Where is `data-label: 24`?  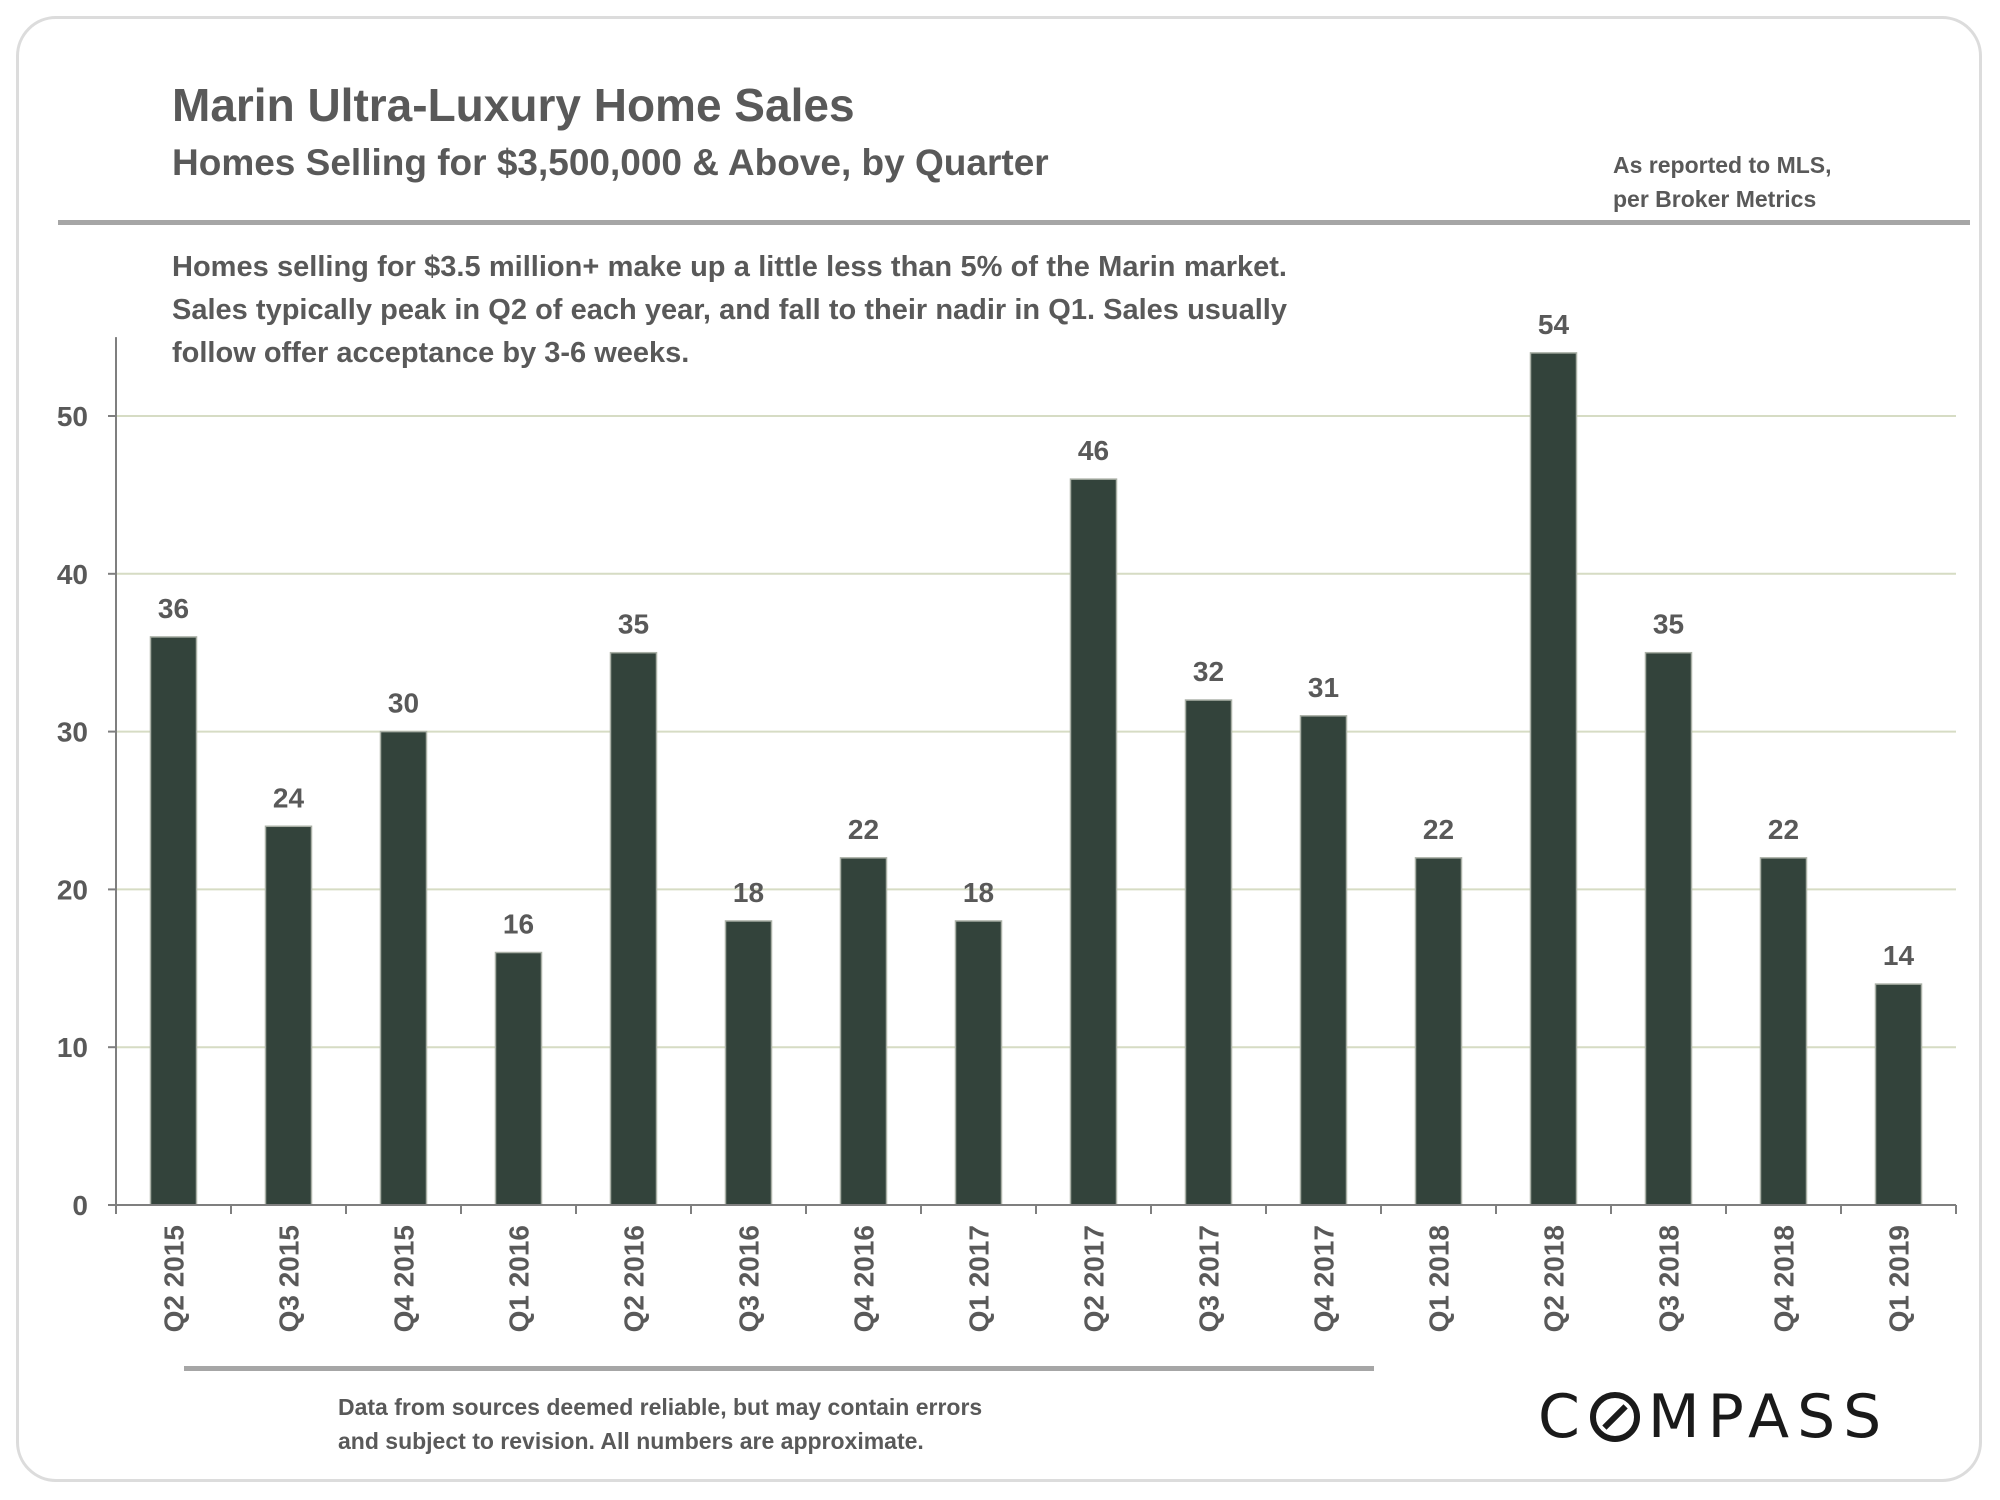 data-label: 24 is located at coordinates (289, 797).